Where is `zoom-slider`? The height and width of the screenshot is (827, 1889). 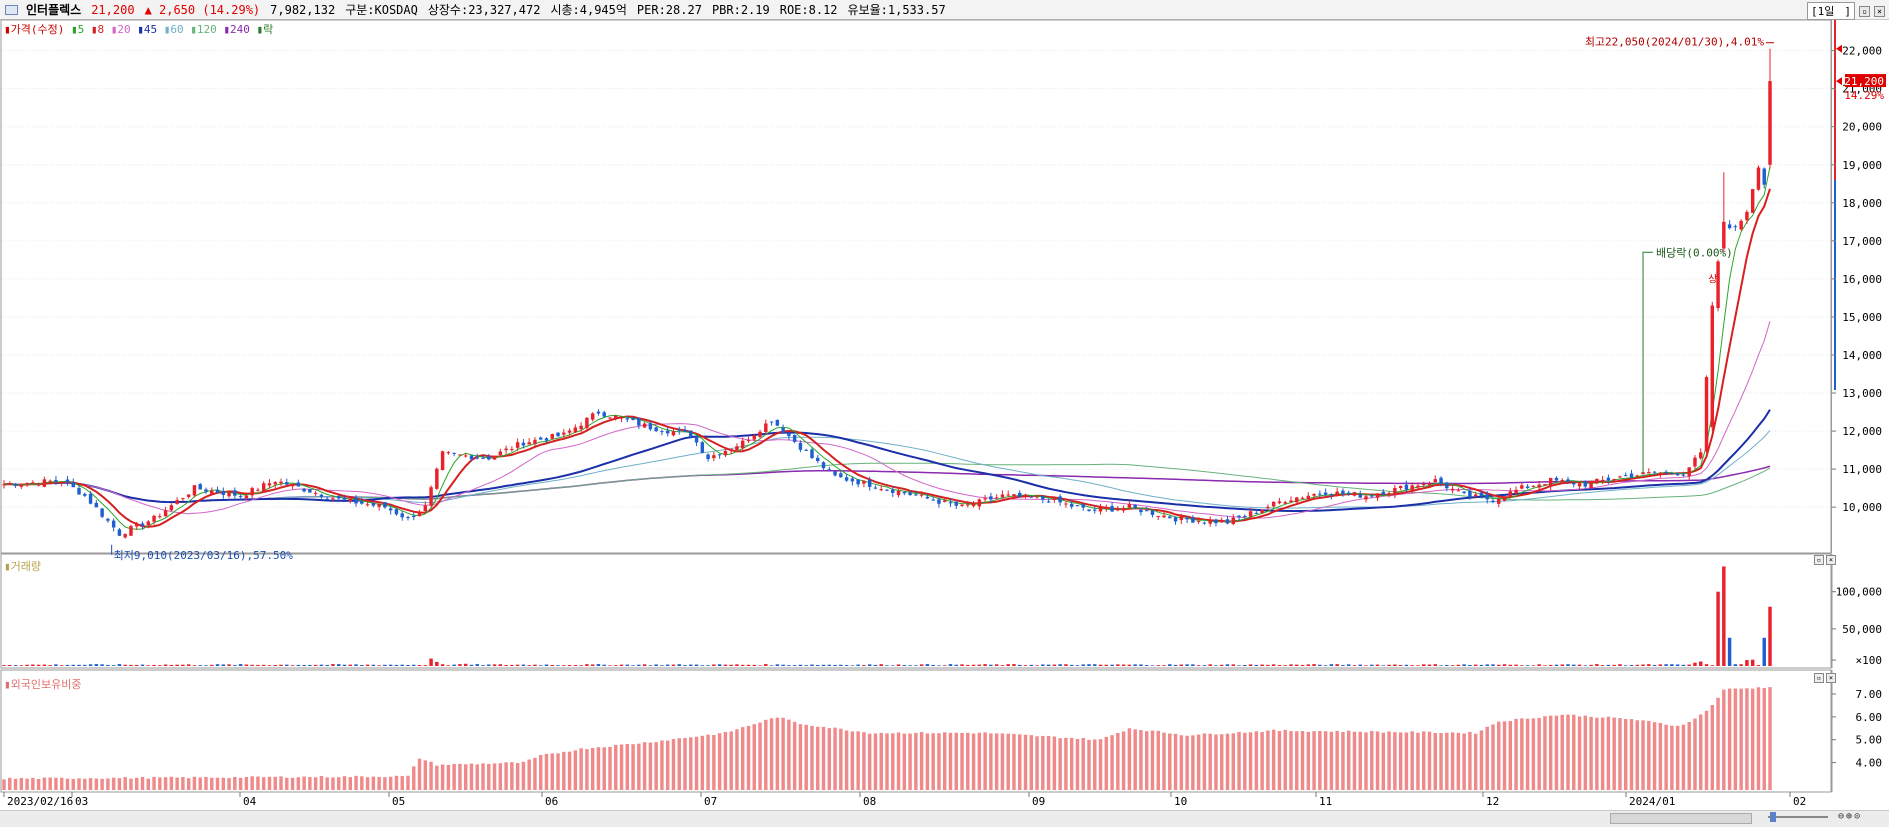 zoom-slider is located at coordinates (1798, 817).